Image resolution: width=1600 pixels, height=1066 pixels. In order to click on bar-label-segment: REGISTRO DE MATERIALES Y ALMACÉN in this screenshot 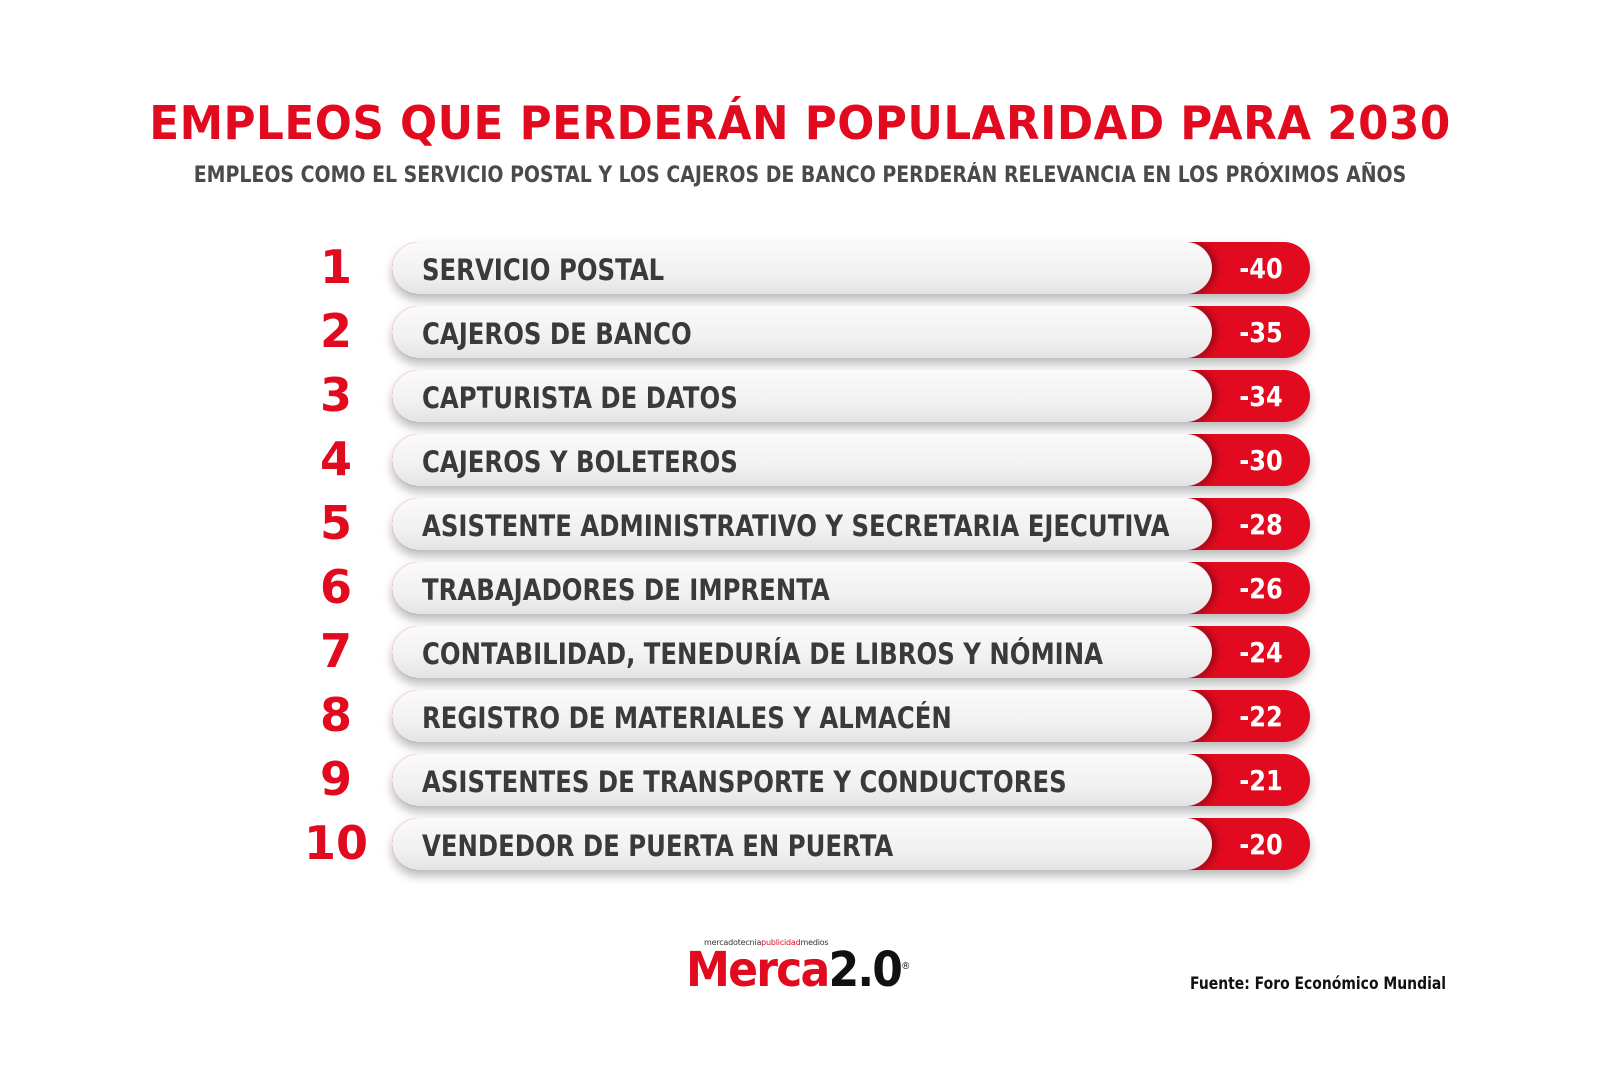, I will do `click(802, 716)`.